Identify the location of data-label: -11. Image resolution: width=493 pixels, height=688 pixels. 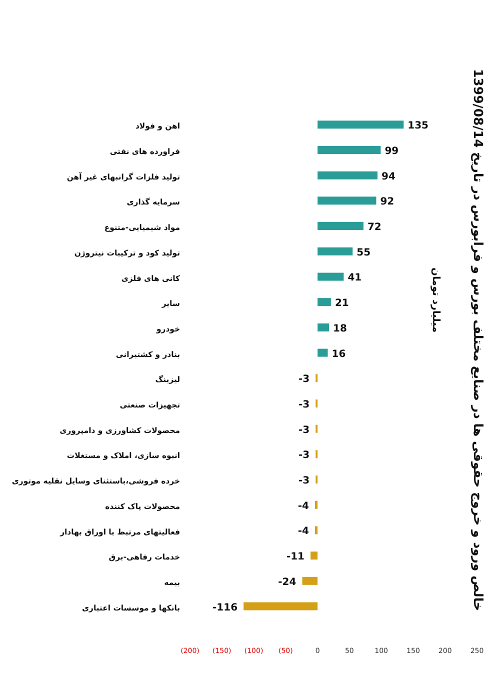
(295, 557).